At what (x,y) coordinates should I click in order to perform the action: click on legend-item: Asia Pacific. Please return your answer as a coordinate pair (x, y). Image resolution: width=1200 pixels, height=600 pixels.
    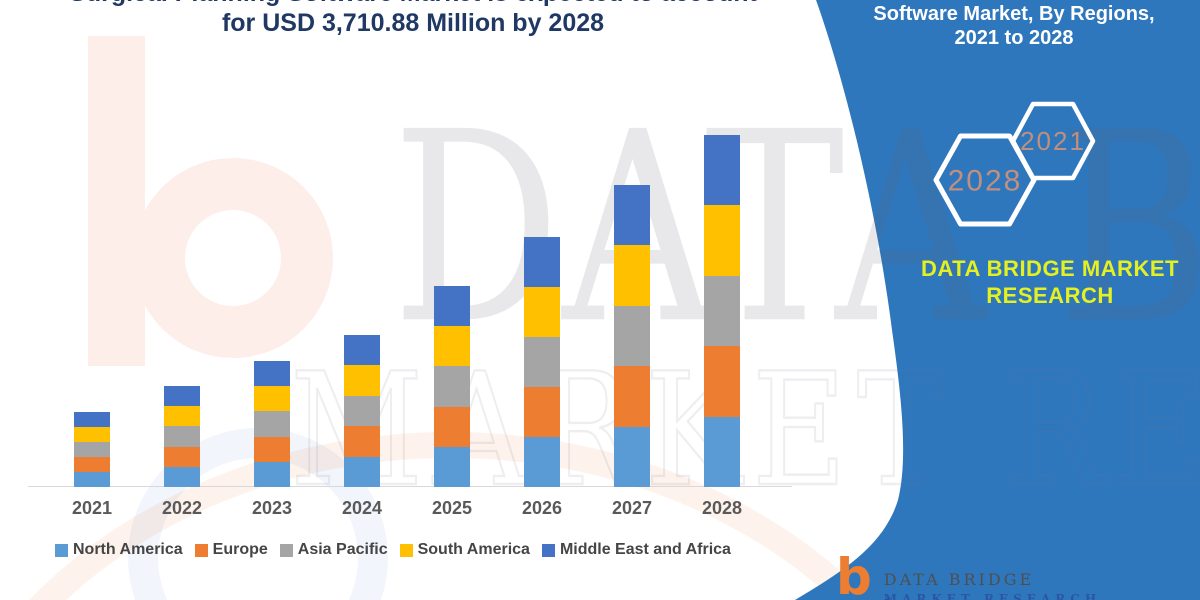
    Looking at the image, I should click on (333, 550).